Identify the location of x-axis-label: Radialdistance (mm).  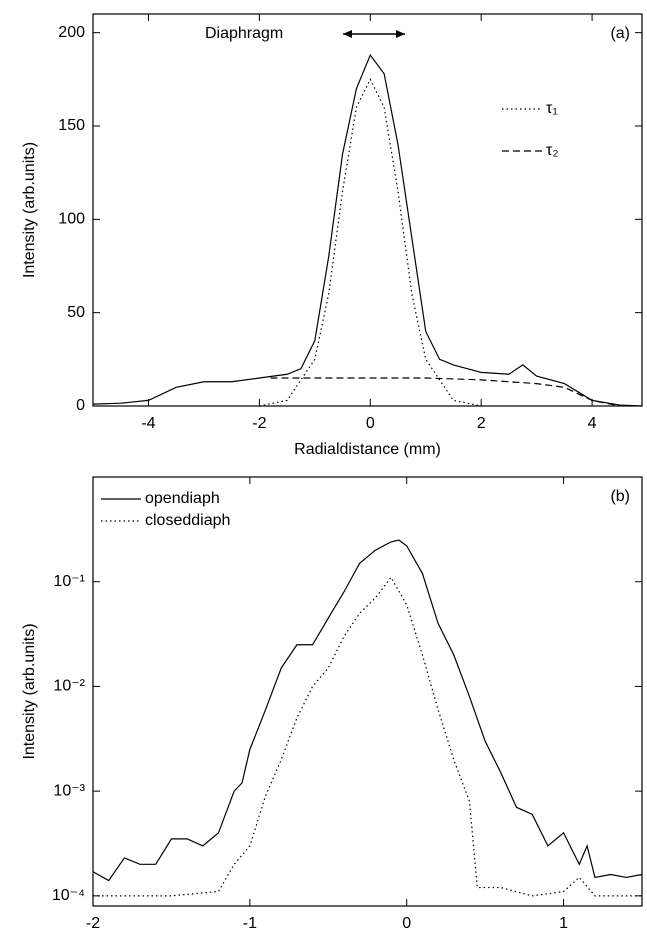
(367, 449).